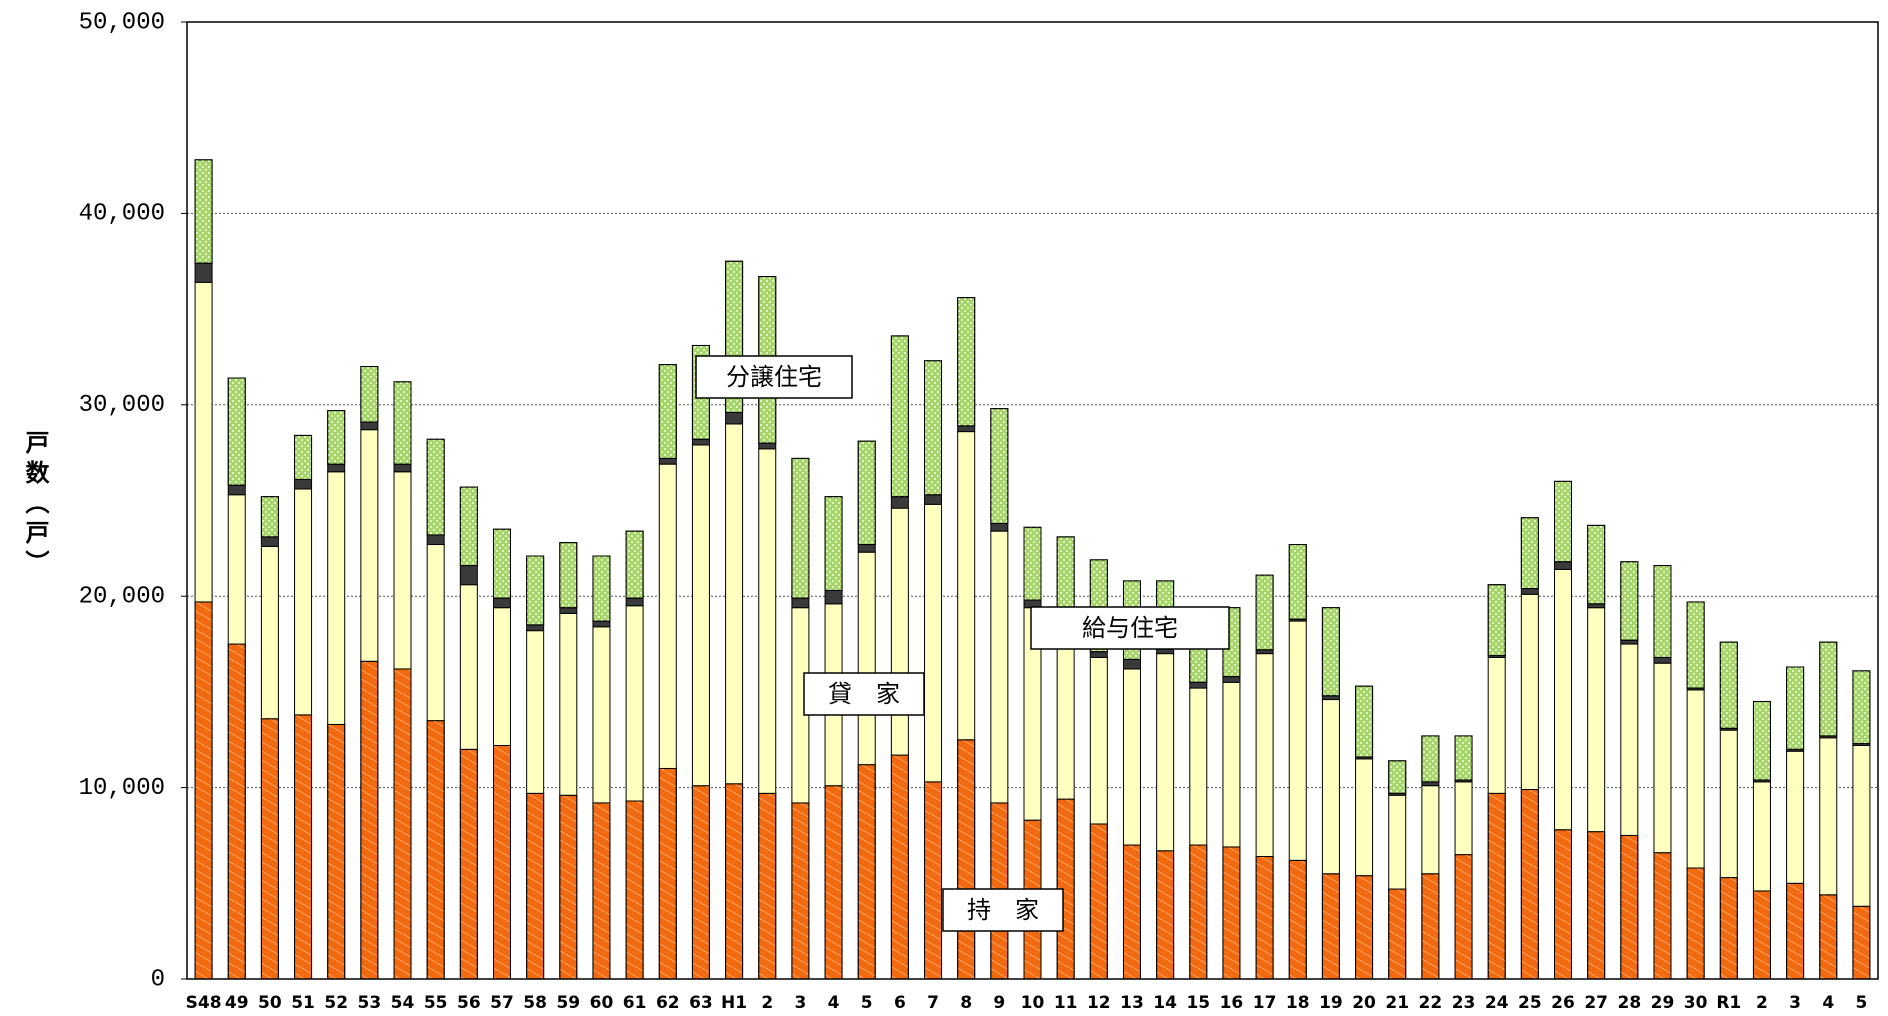 The width and height of the screenshot is (1888, 1016). I want to click on legend-box, so click(864, 694).